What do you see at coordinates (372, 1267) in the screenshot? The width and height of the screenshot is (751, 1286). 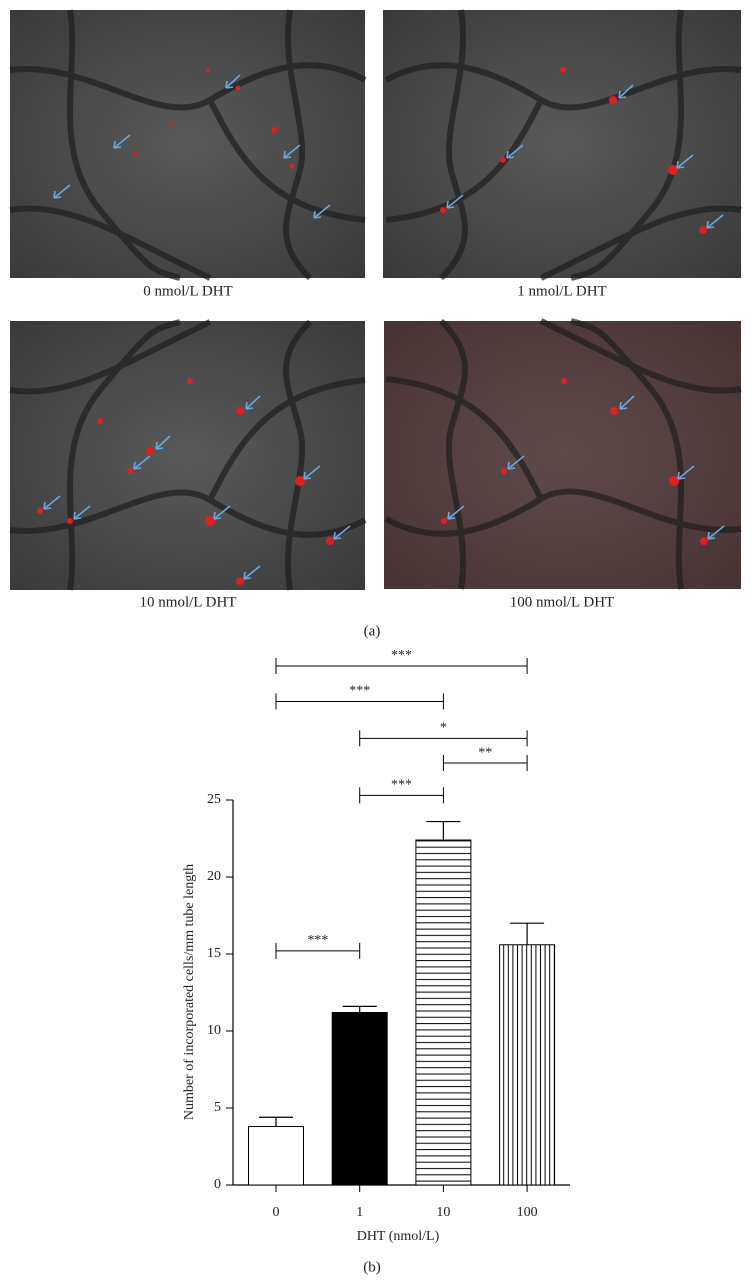 I see `panel-label: (b)` at bounding box center [372, 1267].